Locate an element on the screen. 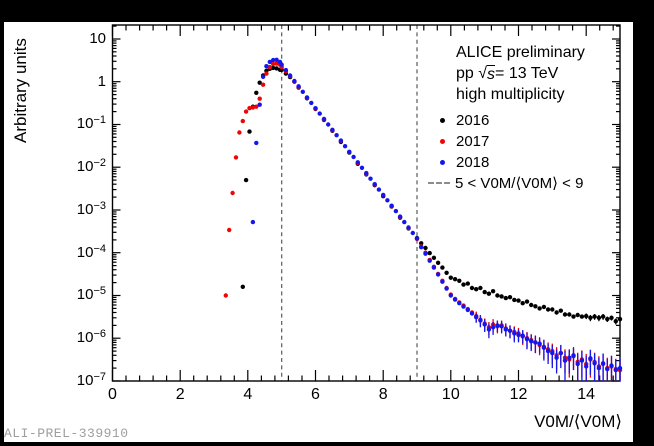 The height and width of the screenshot is (446, 654). x-tick-label: 6 is located at coordinates (315, 394).